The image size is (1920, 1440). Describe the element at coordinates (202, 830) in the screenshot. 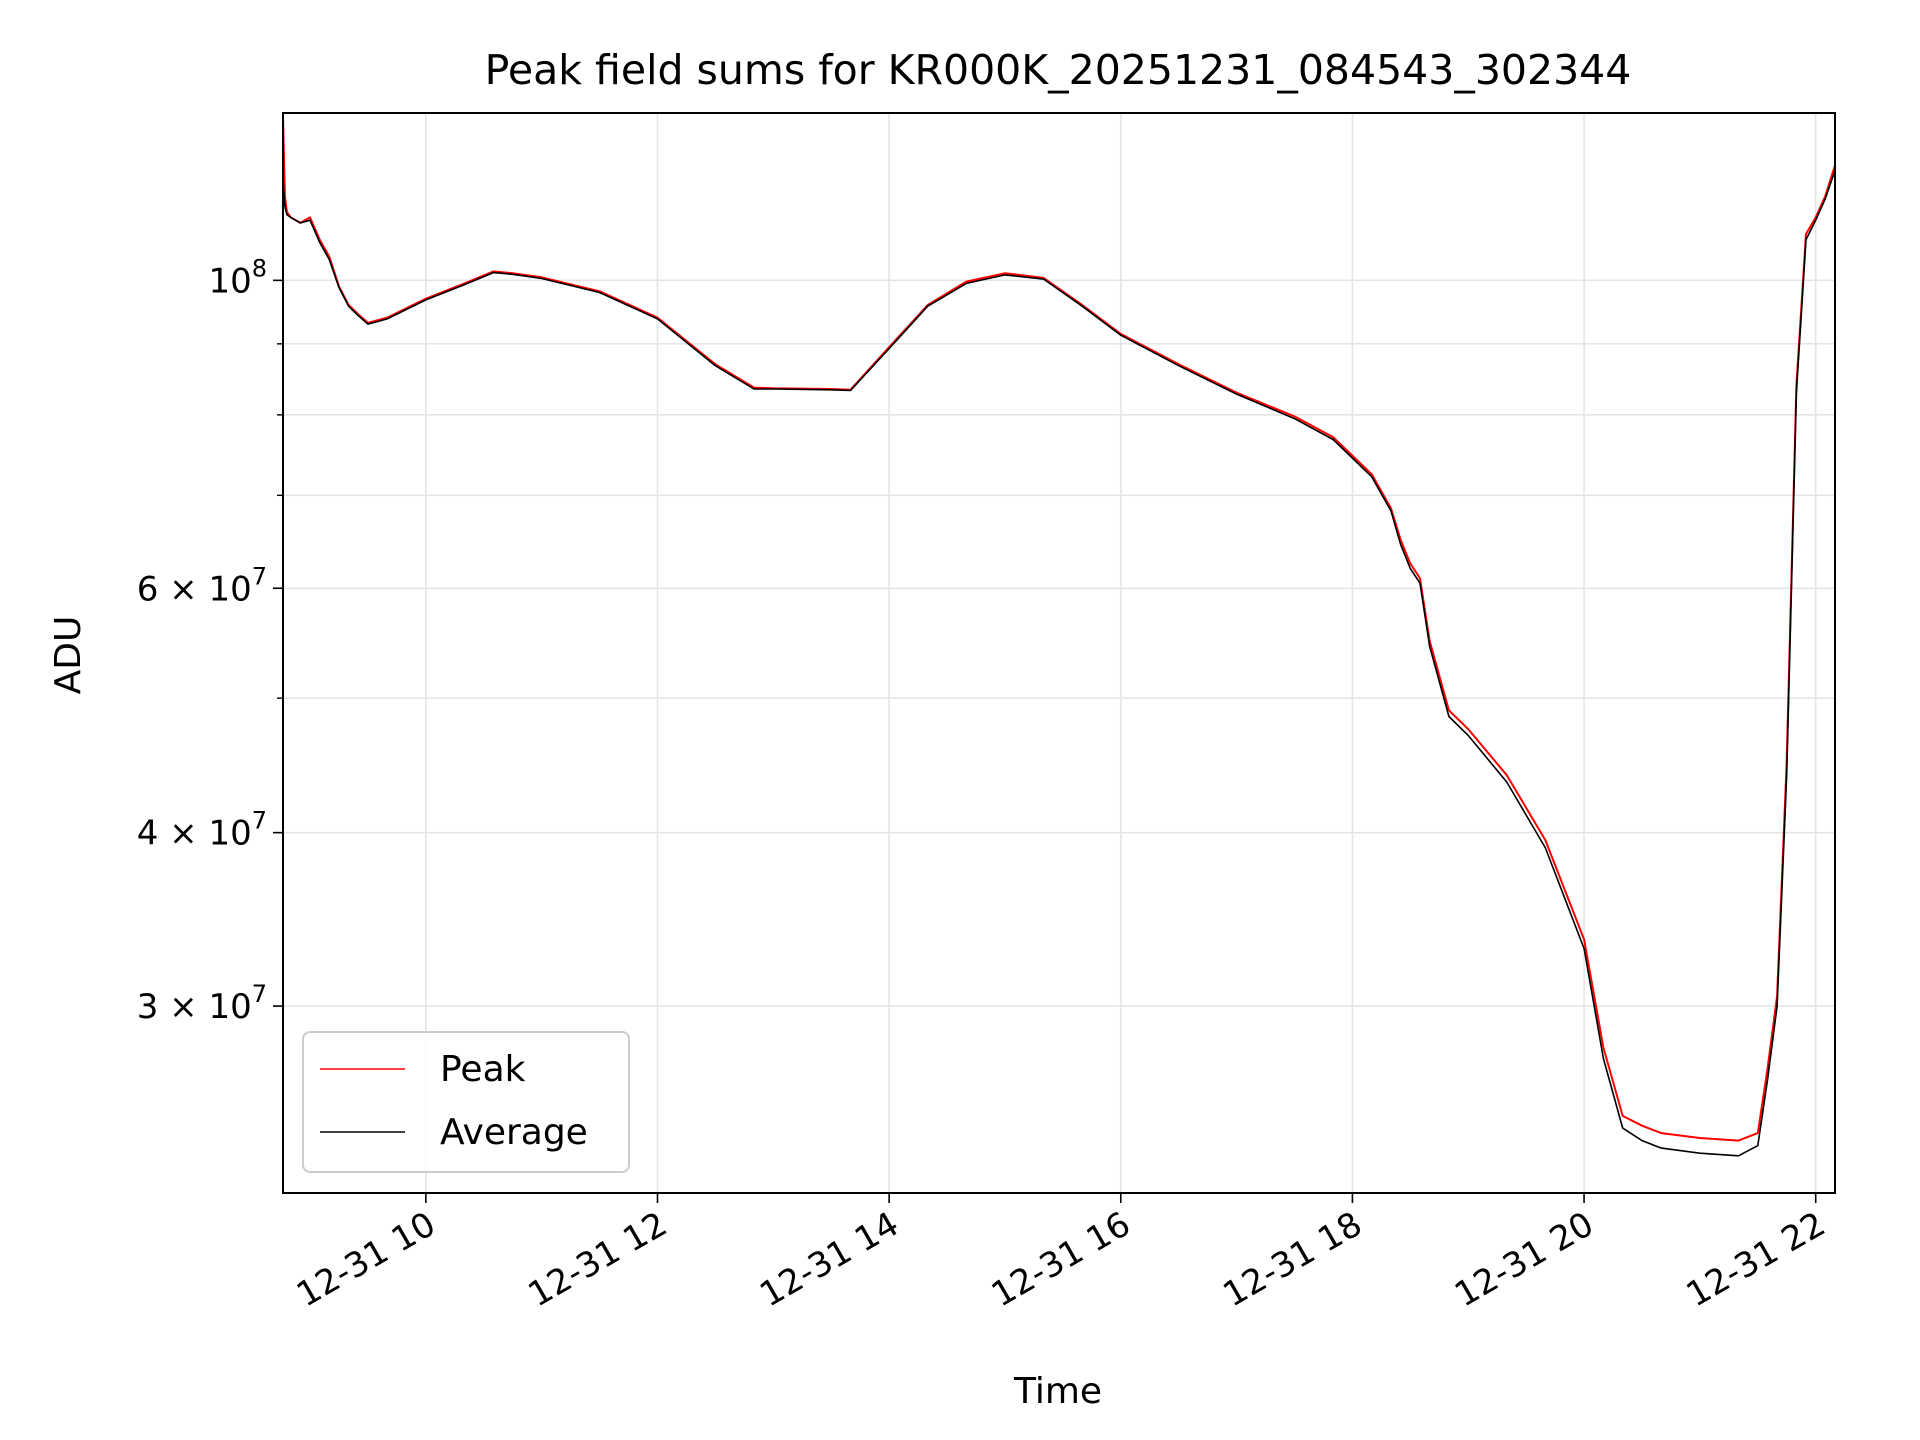

I see `y-tick-label: 4 × 107` at that location.